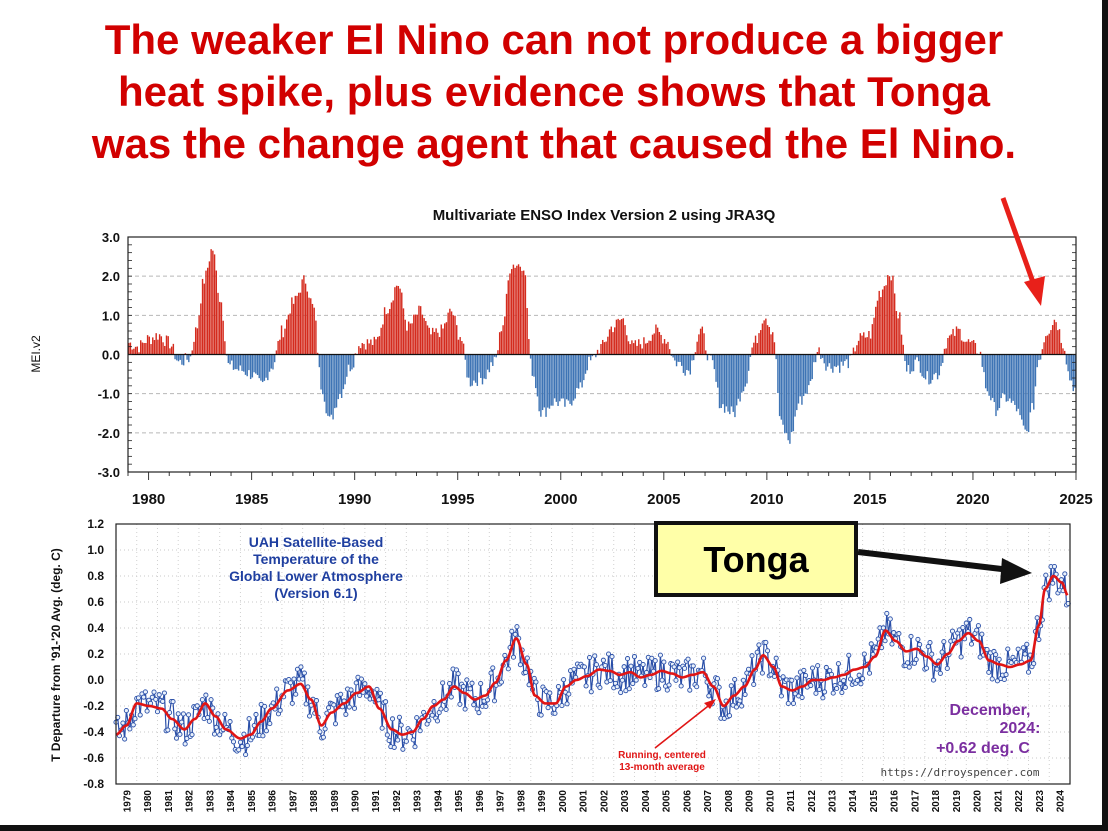  I want to click on mei-y-tick-label: 2.0, so click(111, 276).